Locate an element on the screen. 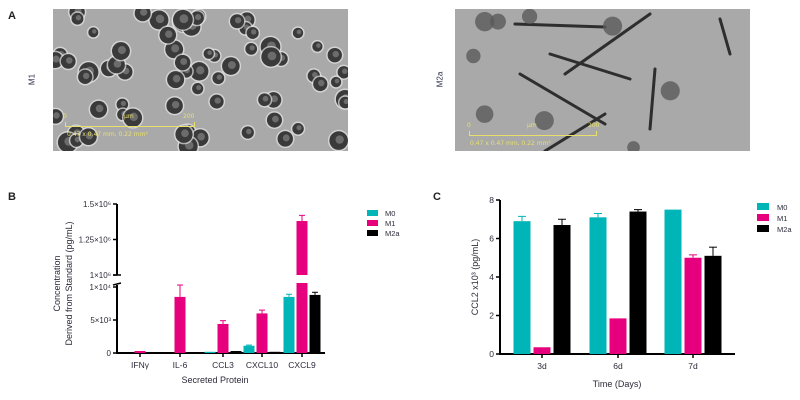  m2a-micrograph is located at coordinates (602, 80).